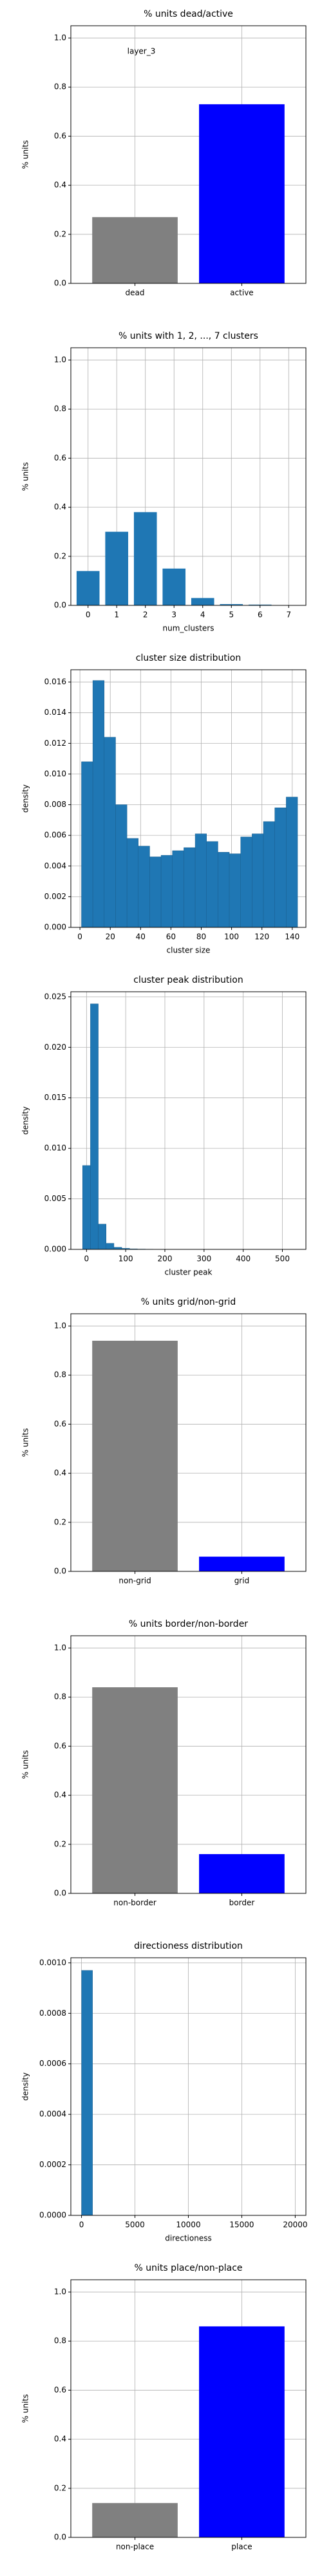  What do you see at coordinates (55, 744) in the screenshot?
I see `y-tick-label: 0.012` at bounding box center [55, 744].